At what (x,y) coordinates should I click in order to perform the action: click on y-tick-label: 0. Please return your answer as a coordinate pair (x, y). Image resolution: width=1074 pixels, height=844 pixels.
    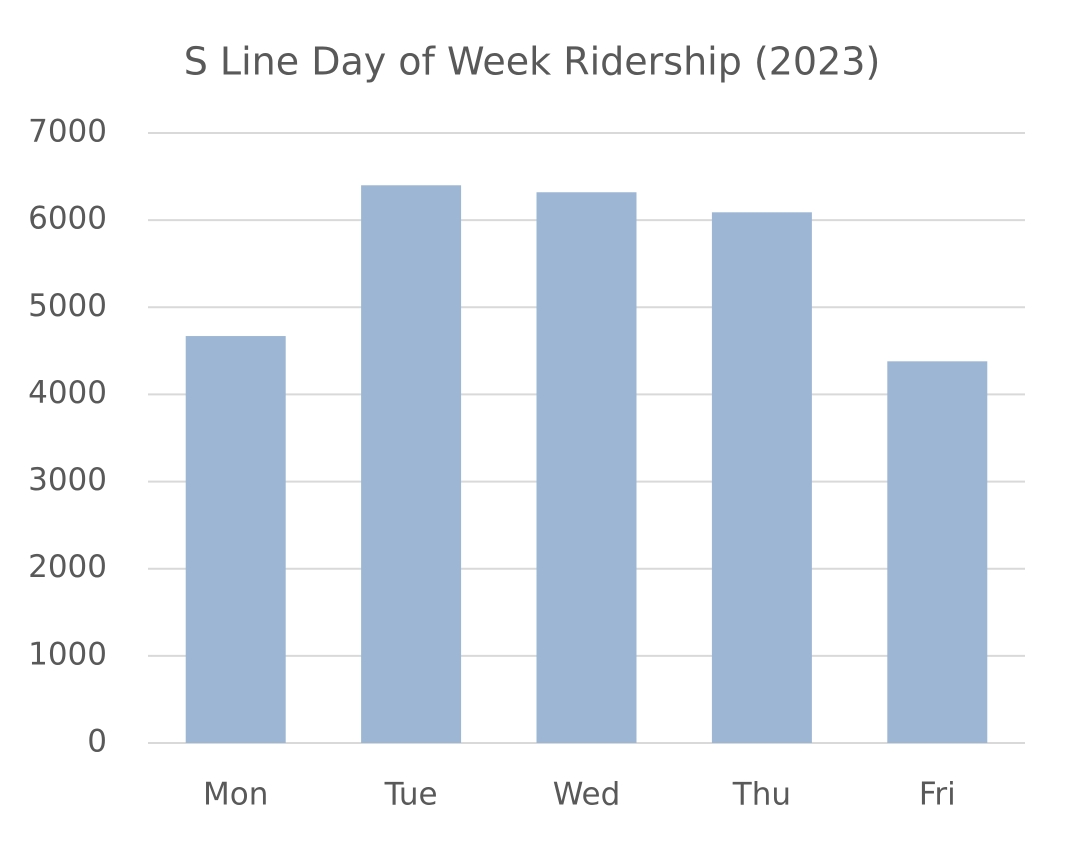
    Looking at the image, I should click on (97, 742).